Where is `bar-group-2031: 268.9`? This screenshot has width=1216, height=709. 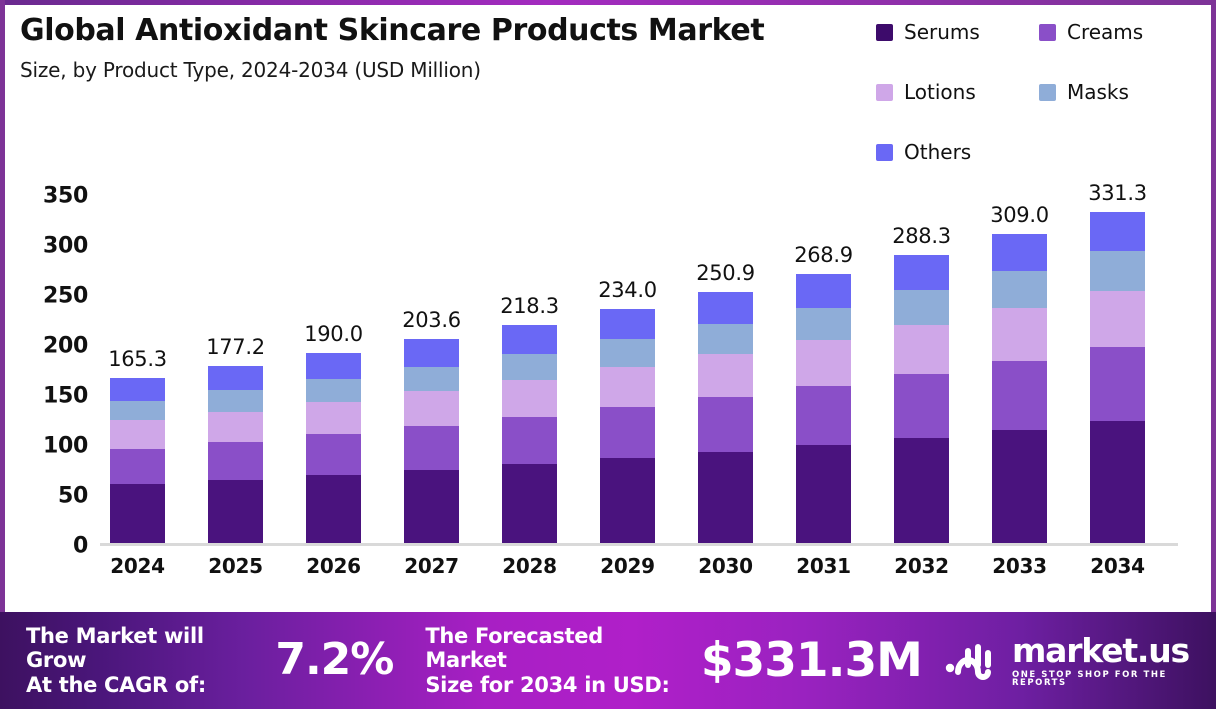
bar-group-2031: 268.9 is located at coordinates (823, 393).